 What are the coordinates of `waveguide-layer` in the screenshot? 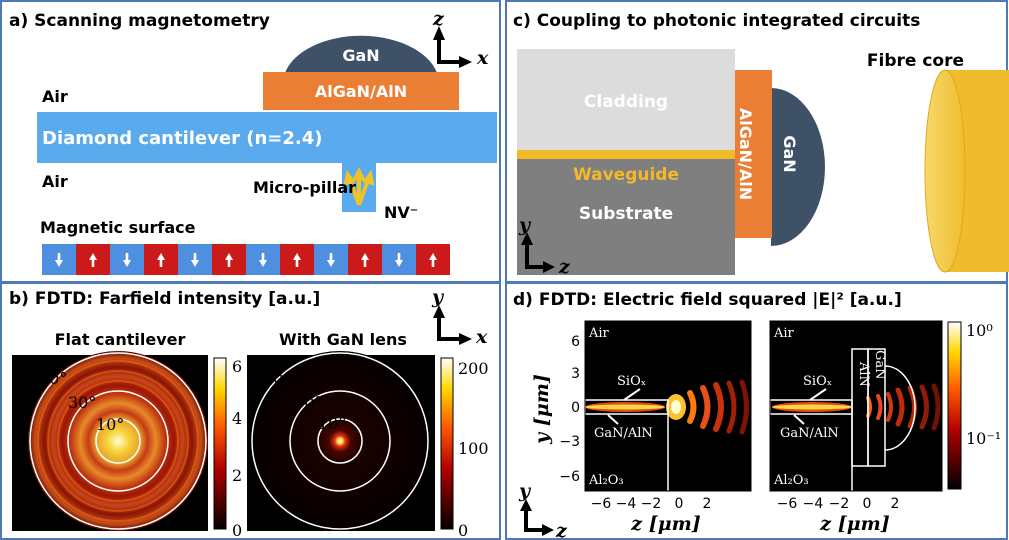 It's located at (626, 154).